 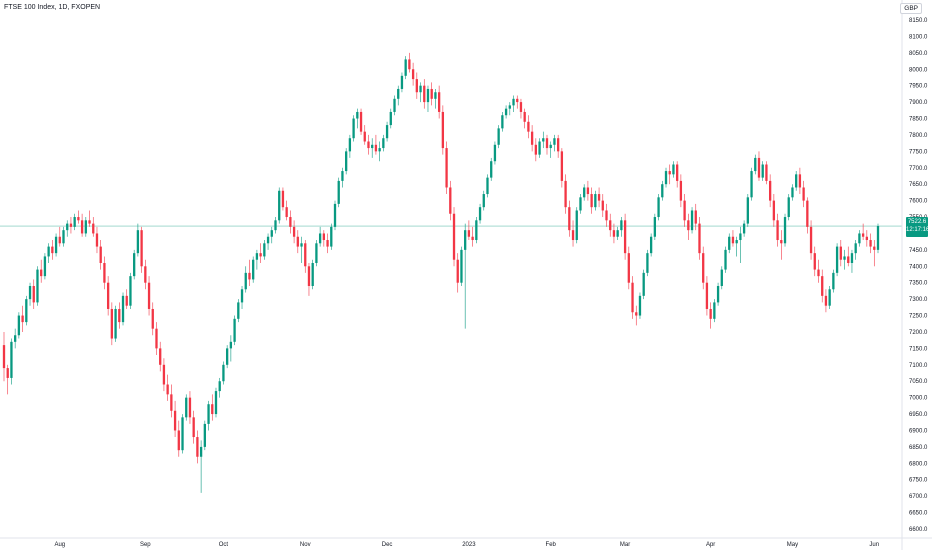 I want to click on y-tick-label: 8050.0, so click(x=918, y=54).